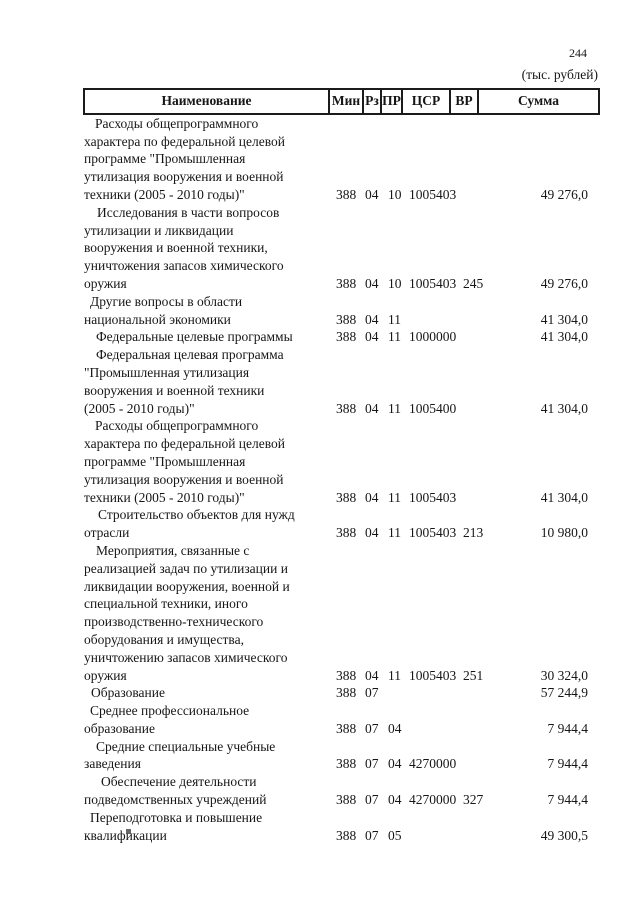 This screenshot has width=640, height=900. Describe the element at coordinates (206, 101) in the screenshot. I see `column-header-name: Наименование` at that location.